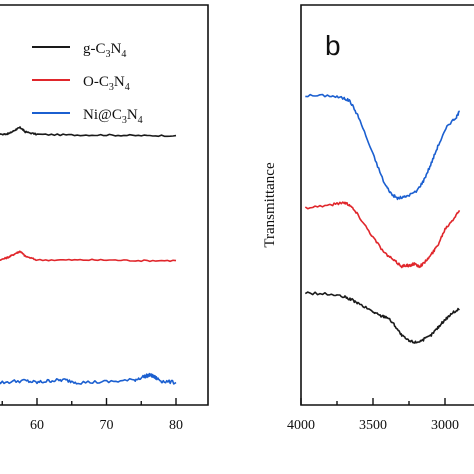 This screenshot has width=474, height=474. Describe the element at coordinates (270, 205) in the screenshot. I see `panel-b-y-axis-title: Transmittance` at that location.